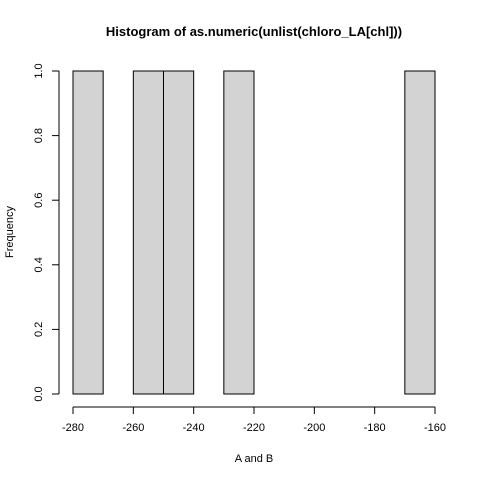  I want to click on y-tick-label: 0.0, so click(39, 393).